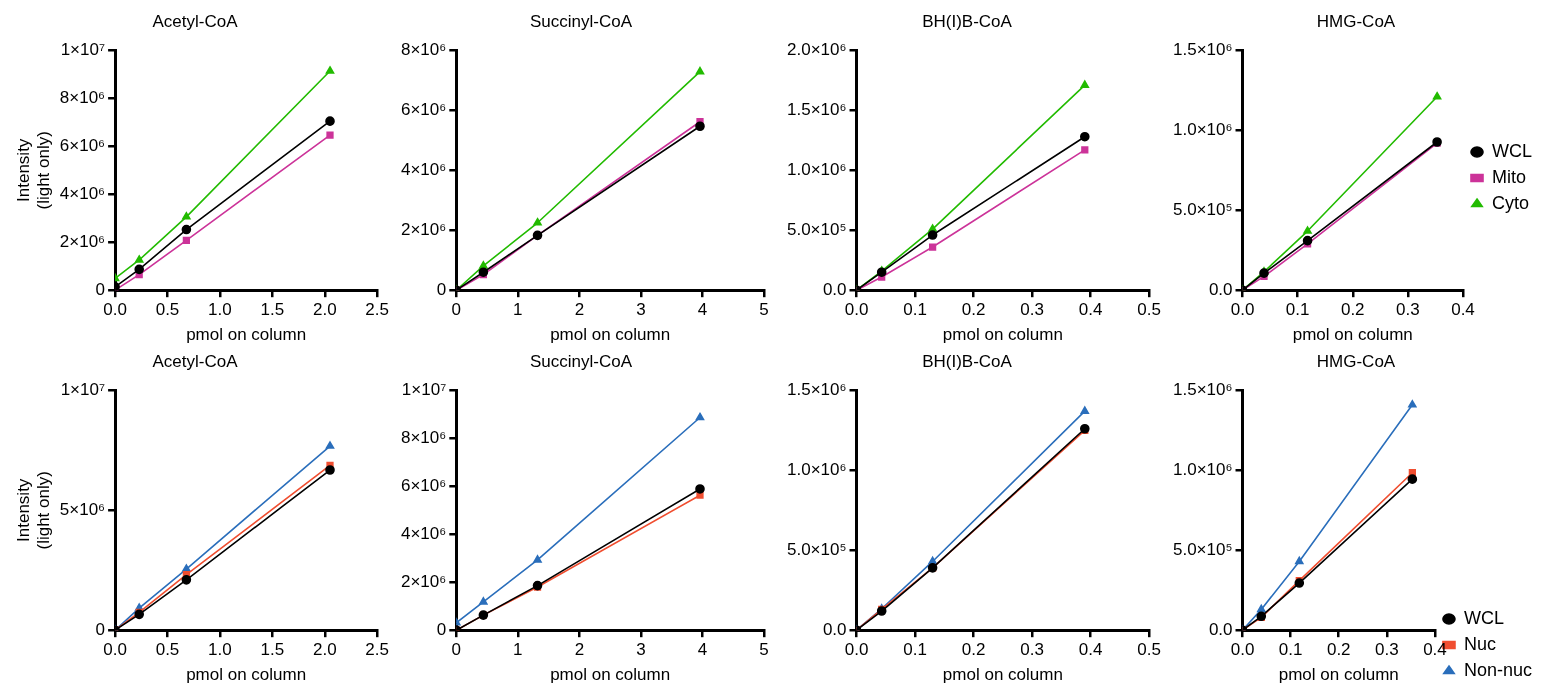  Describe the element at coordinates (1479, 643) in the screenshot. I see `legend-label: Nuc` at that location.